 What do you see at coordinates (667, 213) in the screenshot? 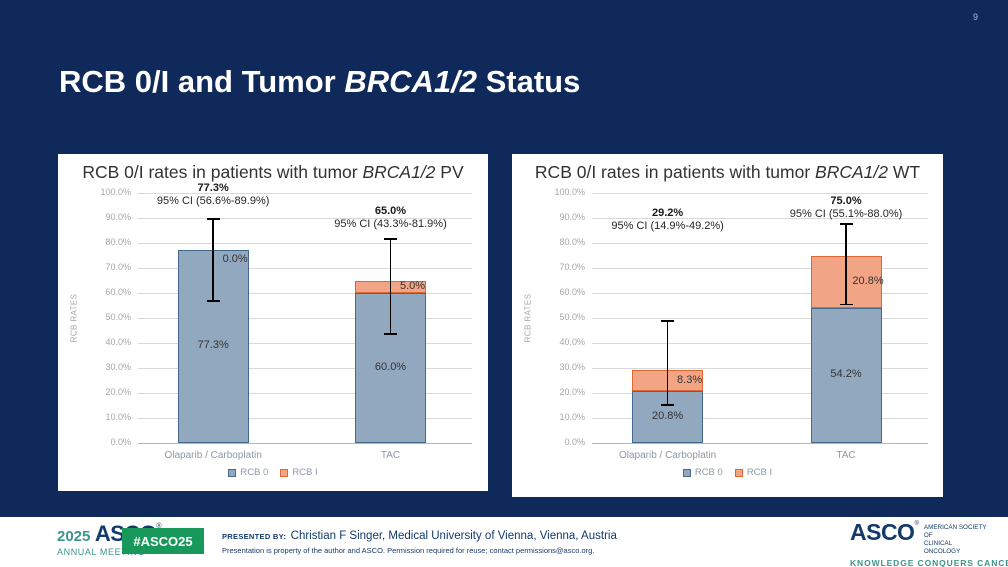
I see `annotation-total: 29.2%` at bounding box center [667, 213].